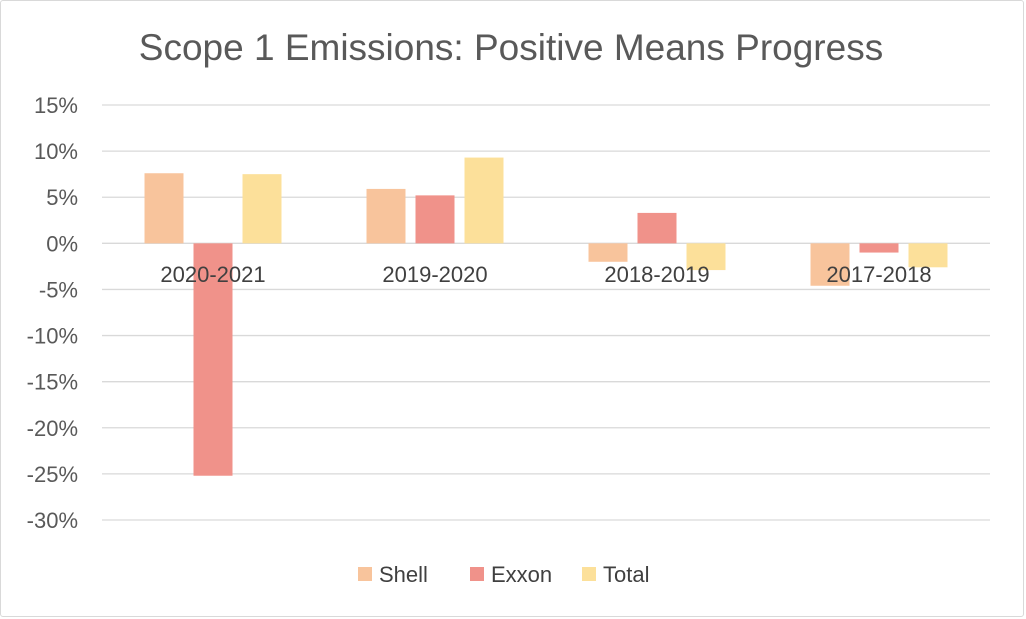  Describe the element at coordinates (477, 574) in the screenshot. I see `legend-swatch-exxon` at that location.